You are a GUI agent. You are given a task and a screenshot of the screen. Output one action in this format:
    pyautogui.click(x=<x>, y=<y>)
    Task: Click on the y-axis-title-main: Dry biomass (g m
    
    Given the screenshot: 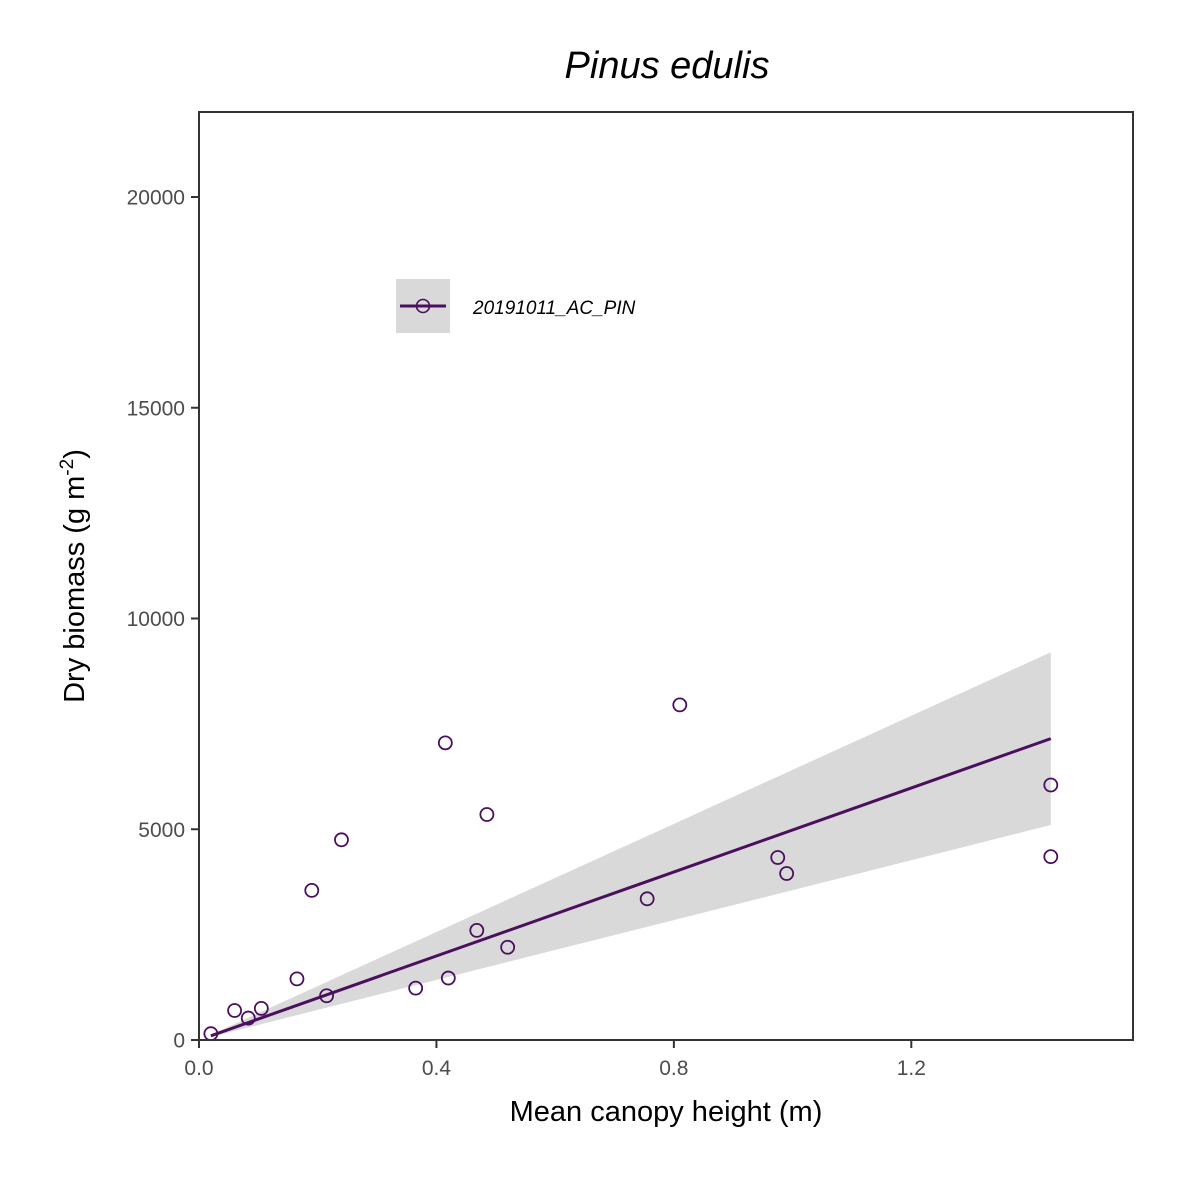 What is the action you would take?
    pyautogui.click(x=75, y=589)
    